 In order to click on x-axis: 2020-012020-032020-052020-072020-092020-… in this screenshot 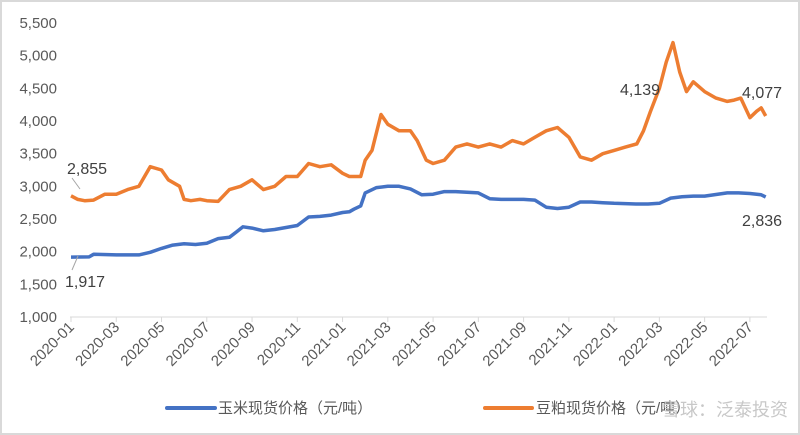, I will do `click(392, 343)`.